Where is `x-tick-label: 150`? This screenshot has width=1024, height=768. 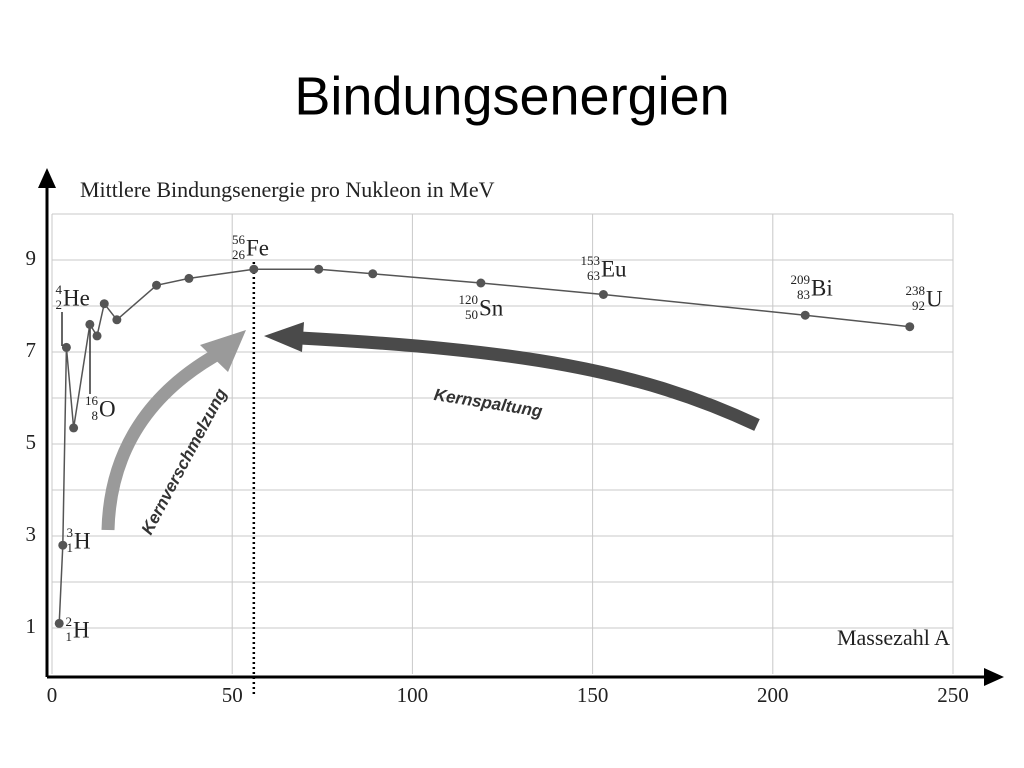
x-tick-label: 150 is located at coordinates (593, 695).